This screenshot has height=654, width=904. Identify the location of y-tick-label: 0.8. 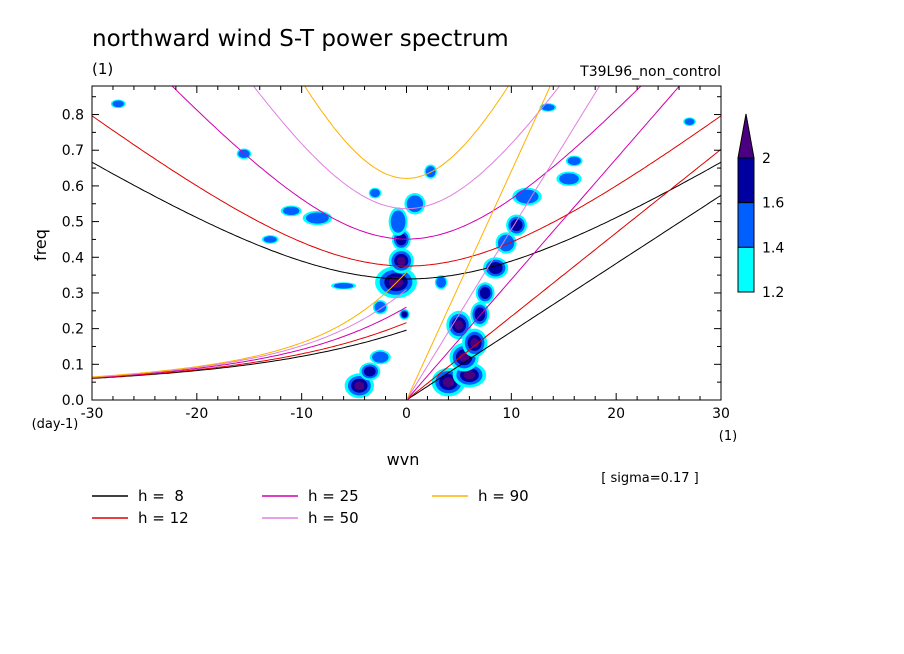
(73, 116).